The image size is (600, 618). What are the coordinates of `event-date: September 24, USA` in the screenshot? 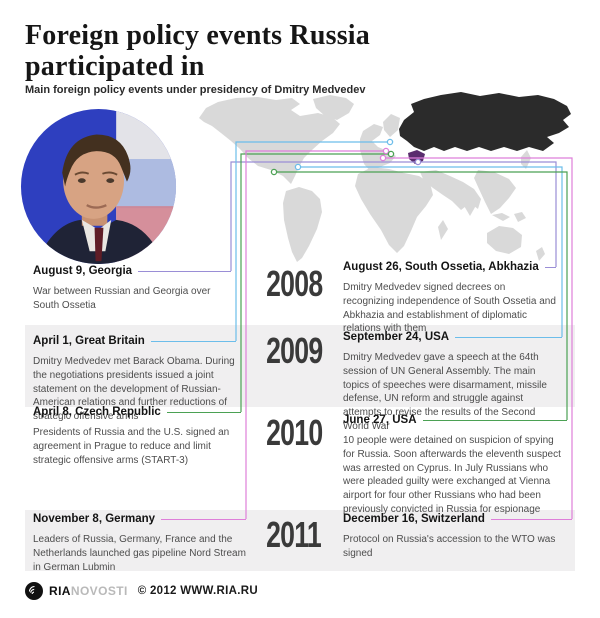 It's located at (396, 337).